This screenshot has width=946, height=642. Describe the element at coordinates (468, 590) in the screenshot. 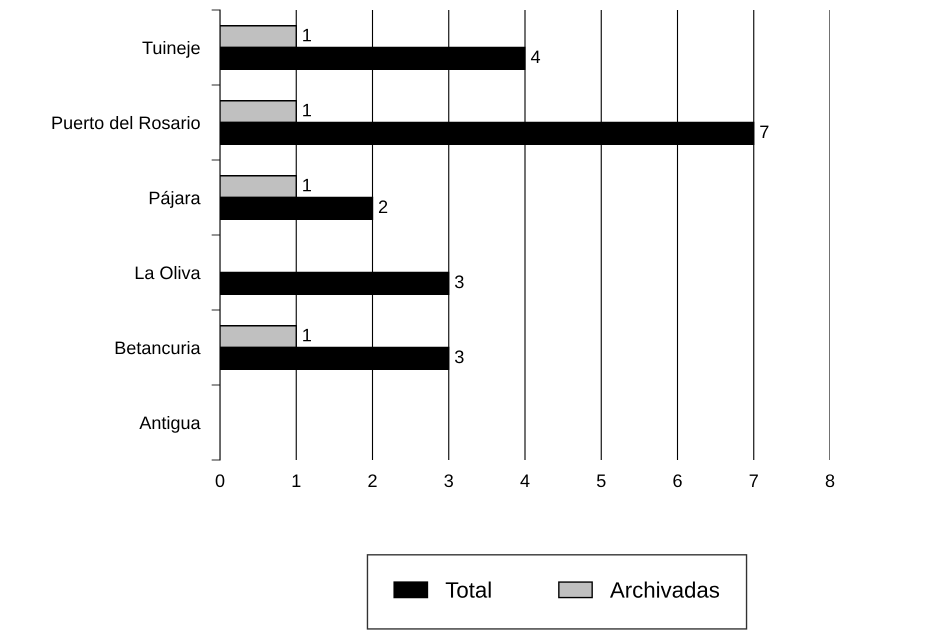

I see `legend-label: Total` at that location.